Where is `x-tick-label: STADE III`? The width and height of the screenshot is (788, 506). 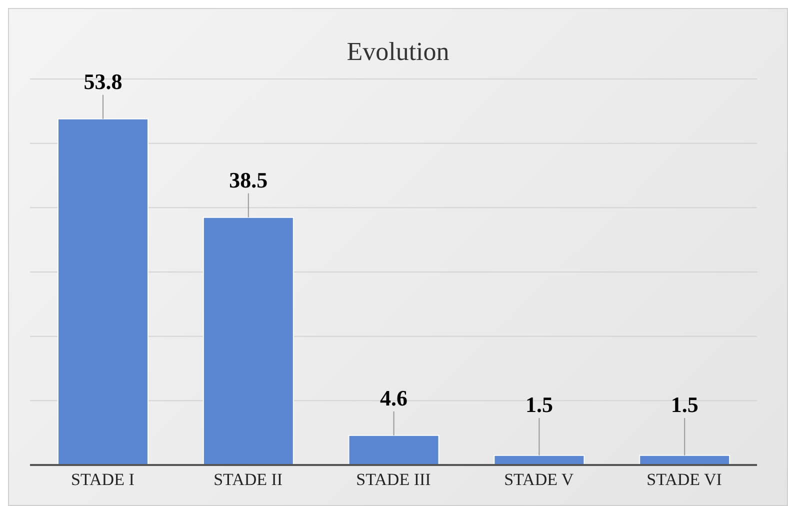 x-tick-label: STADE III is located at coordinates (394, 480).